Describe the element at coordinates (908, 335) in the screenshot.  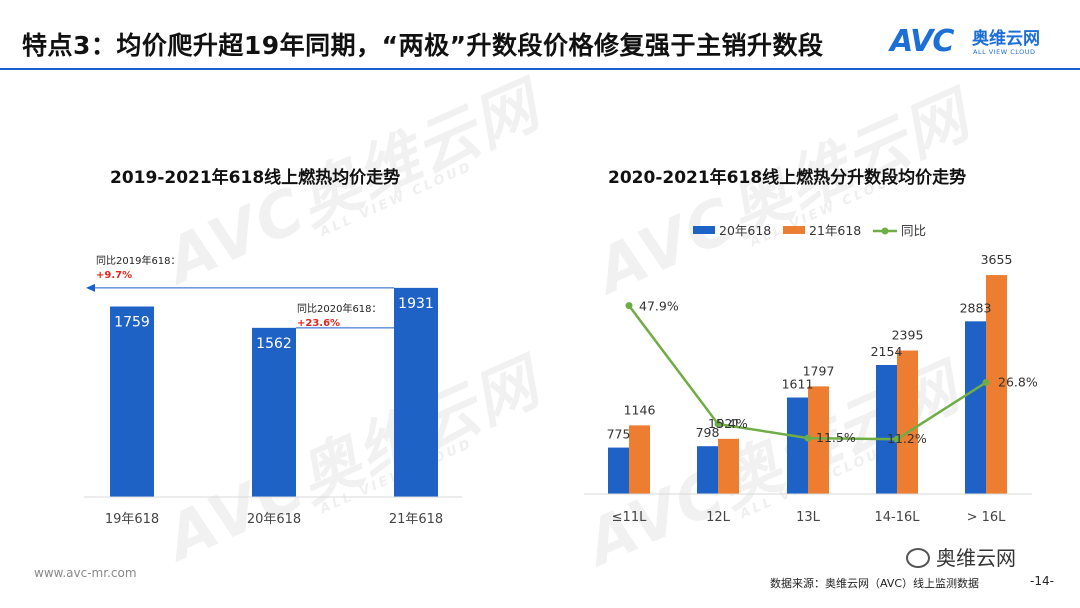
I see `chart2-bar-21-value: 2395` at that location.